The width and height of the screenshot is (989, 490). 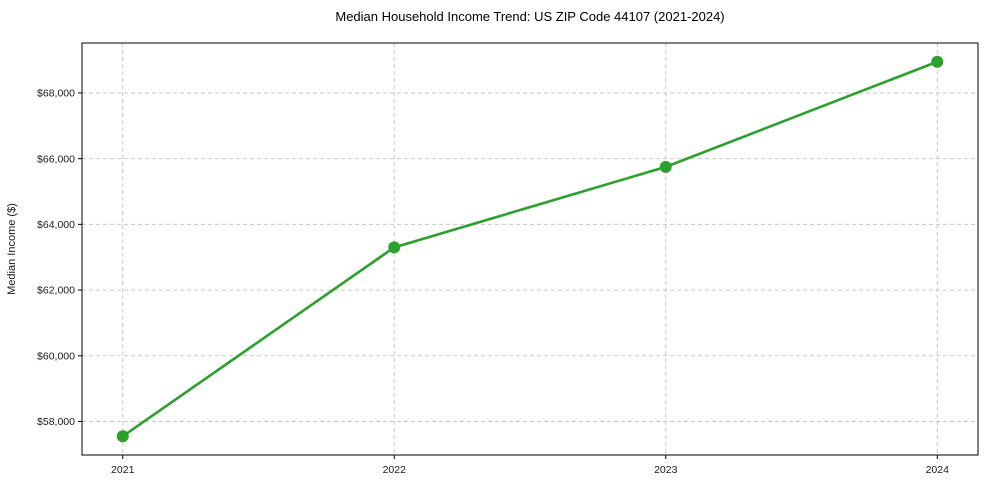 I want to click on y-tick-label: $68,000, so click(x=56, y=94).